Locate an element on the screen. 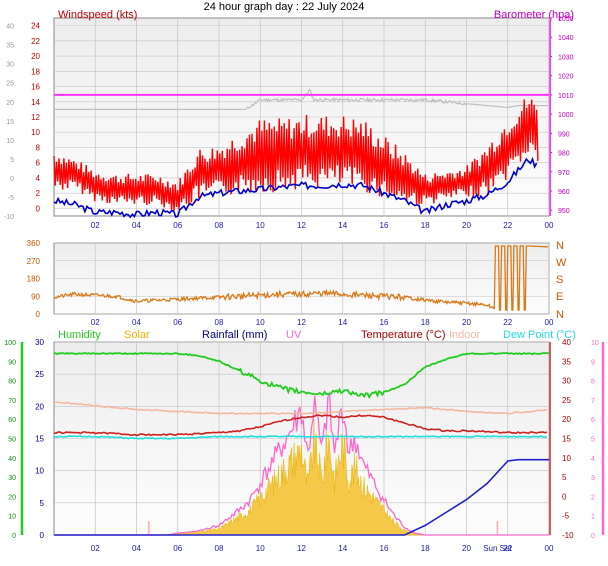 Image resolution: width=608 pixels, height=566 pixels. climate-time-tick: 08 is located at coordinates (219, 548).